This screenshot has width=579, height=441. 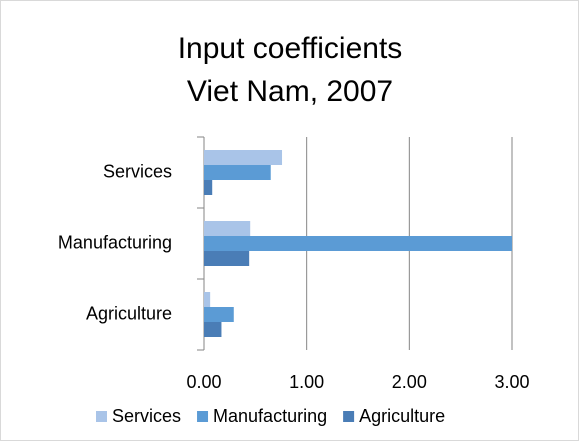 I want to click on legend-label: Services, so click(x=146, y=416).